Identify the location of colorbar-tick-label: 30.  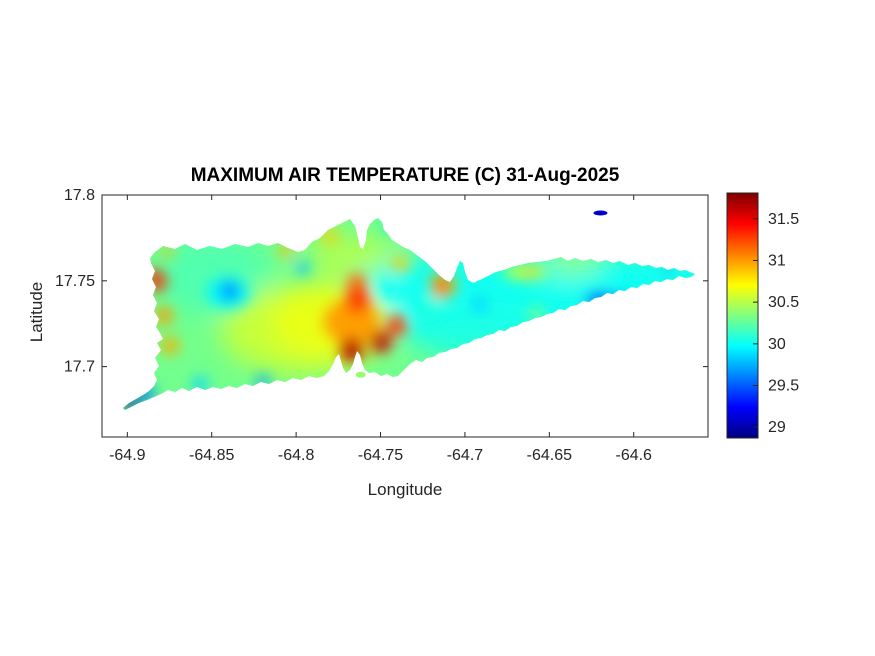
(777, 344).